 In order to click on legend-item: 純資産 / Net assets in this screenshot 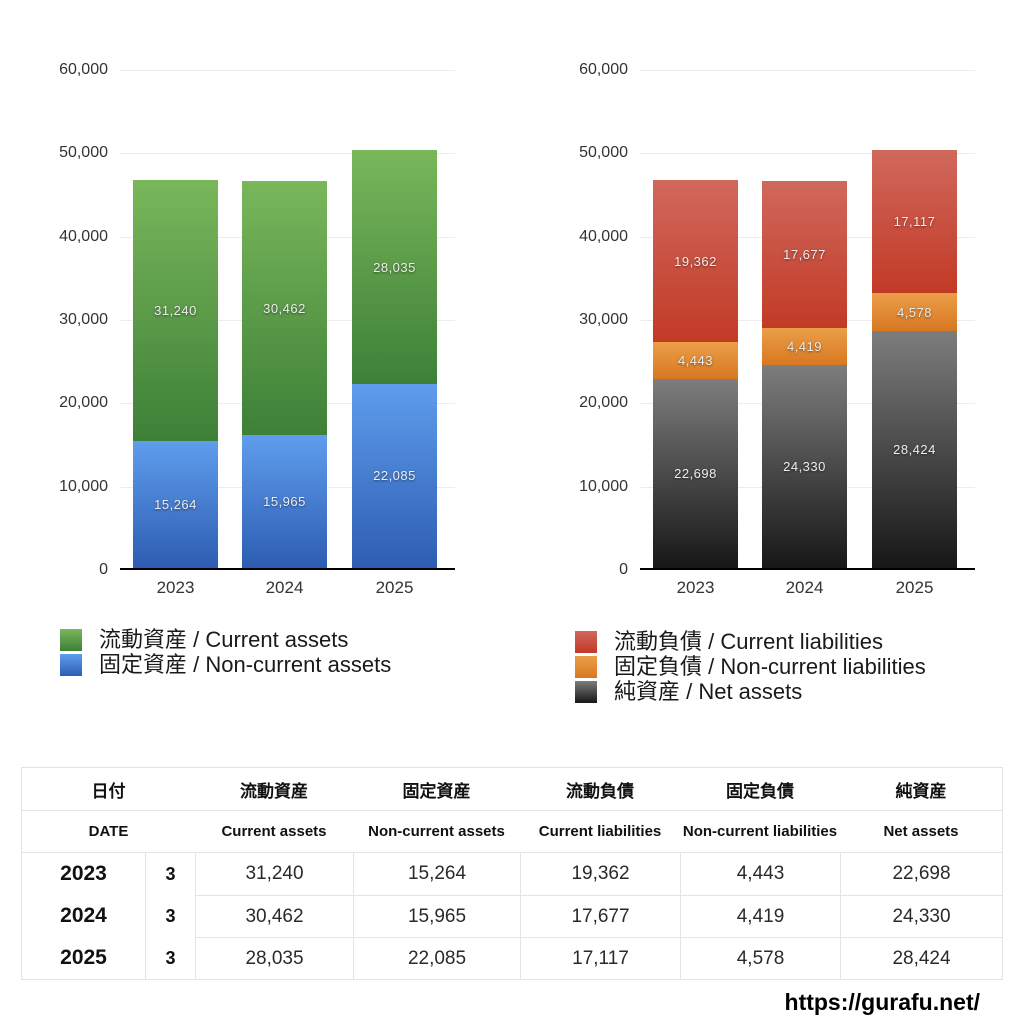, I will do `click(750, 691)`.